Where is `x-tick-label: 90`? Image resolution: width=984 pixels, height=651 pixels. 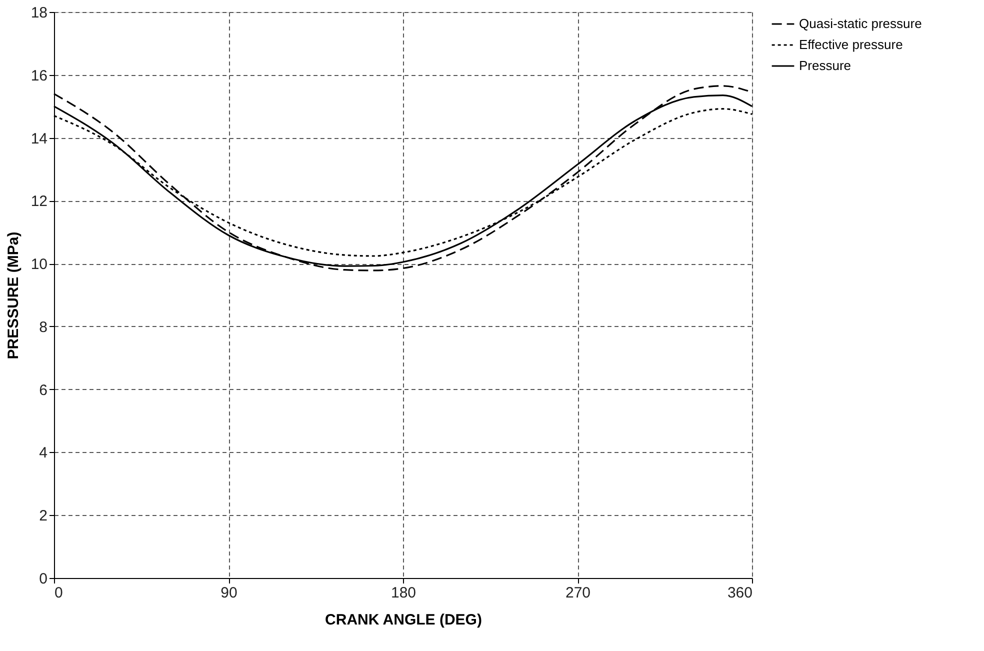
x-tick-label: 90 is located at coordinates (229, 593).